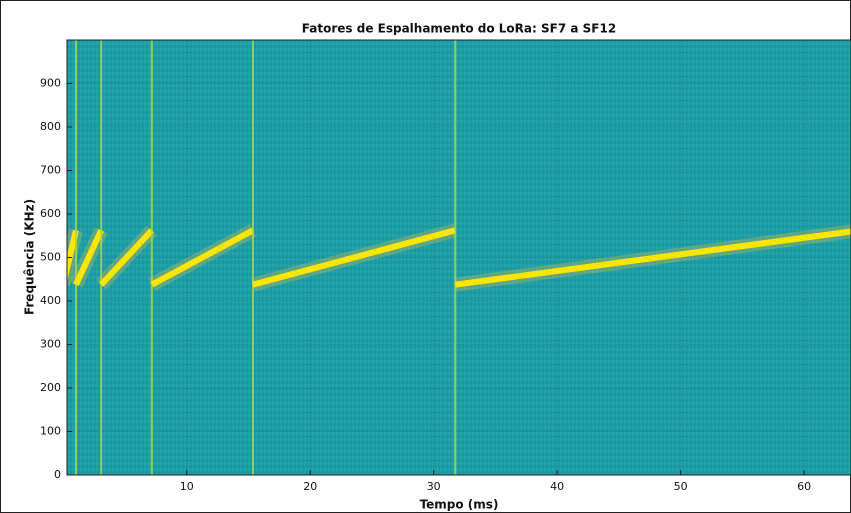 This screenshot has height=513, width=851. I want to click on x-tick-label: 10, so click(187, 486).